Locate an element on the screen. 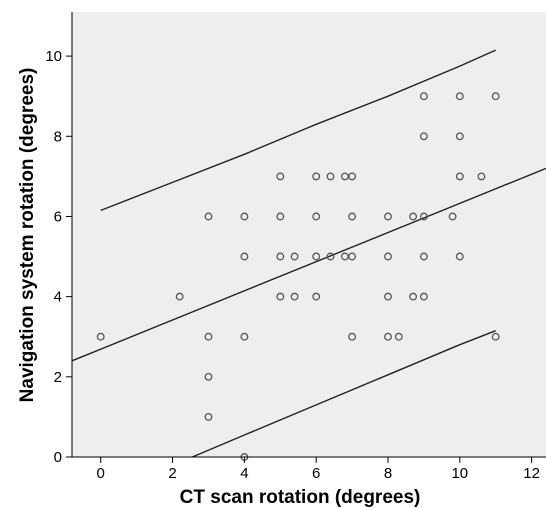  y-tick-label: 4 is located at coordinates (58, 297).